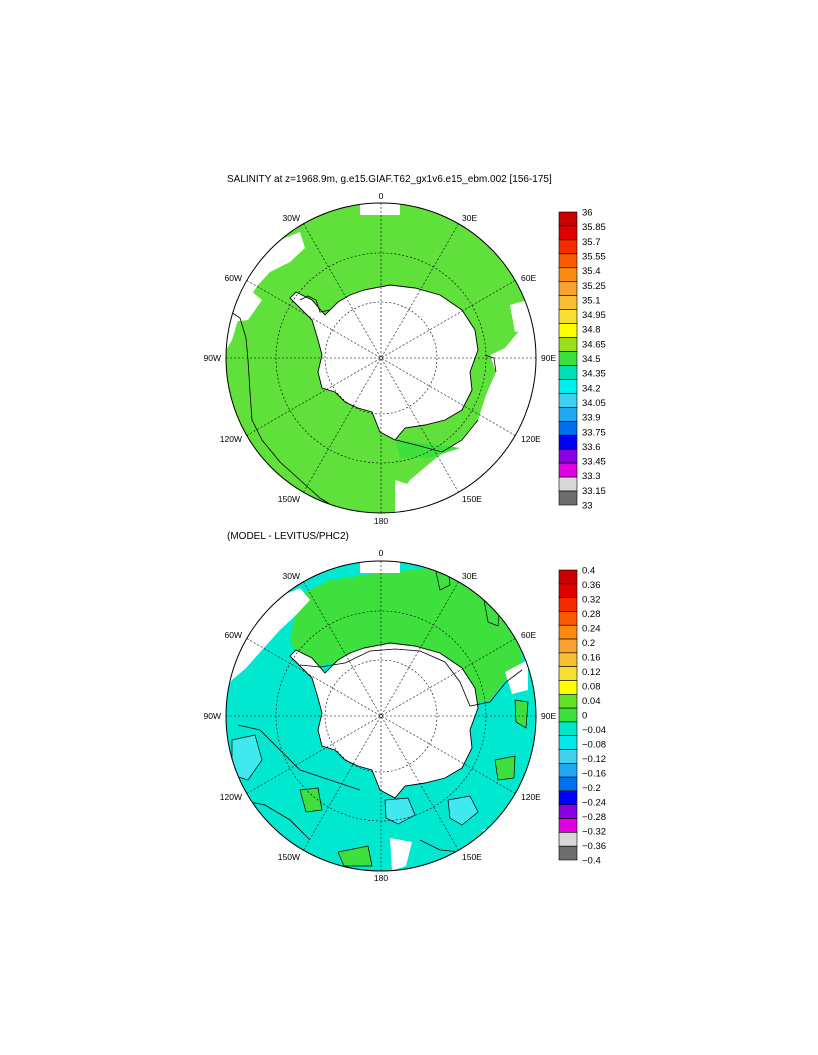 This screenshot has width=818, height=1055. What do you see at coordinates (591, 388) in the screenshot?
I see `colorbar-label: 34.2` at bounding box center [591, 388].